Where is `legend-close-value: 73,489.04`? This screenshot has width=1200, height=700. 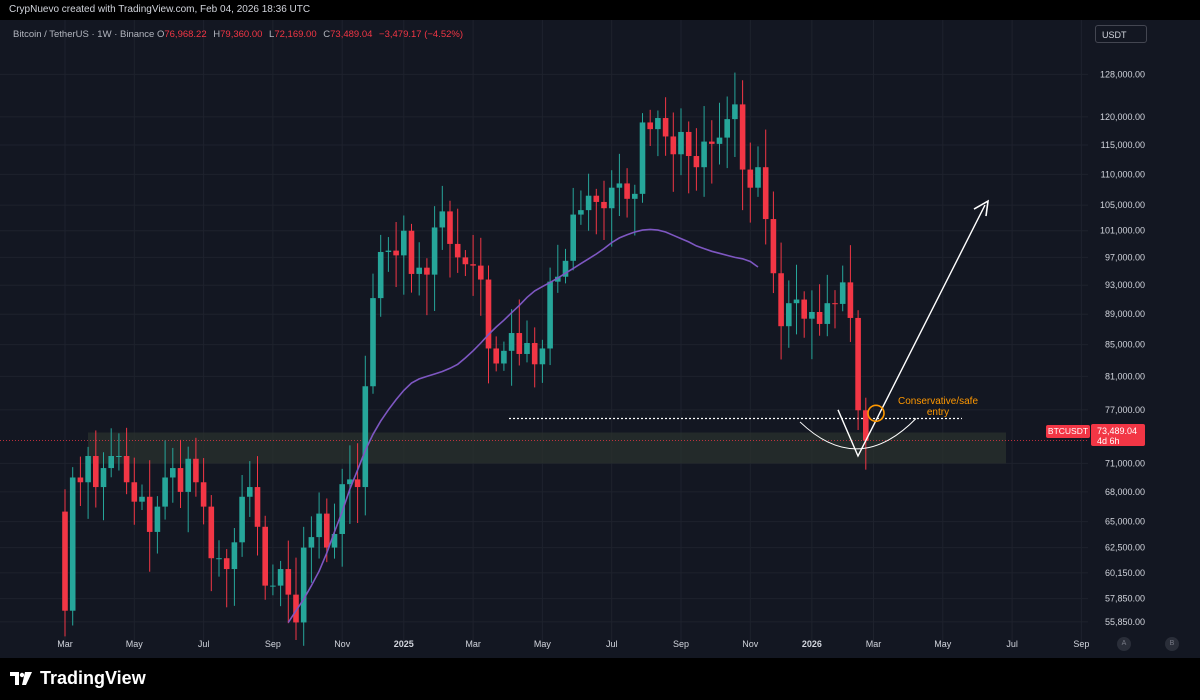
legend-close-value: 73,489.04 is located at coordinates (351, 34).